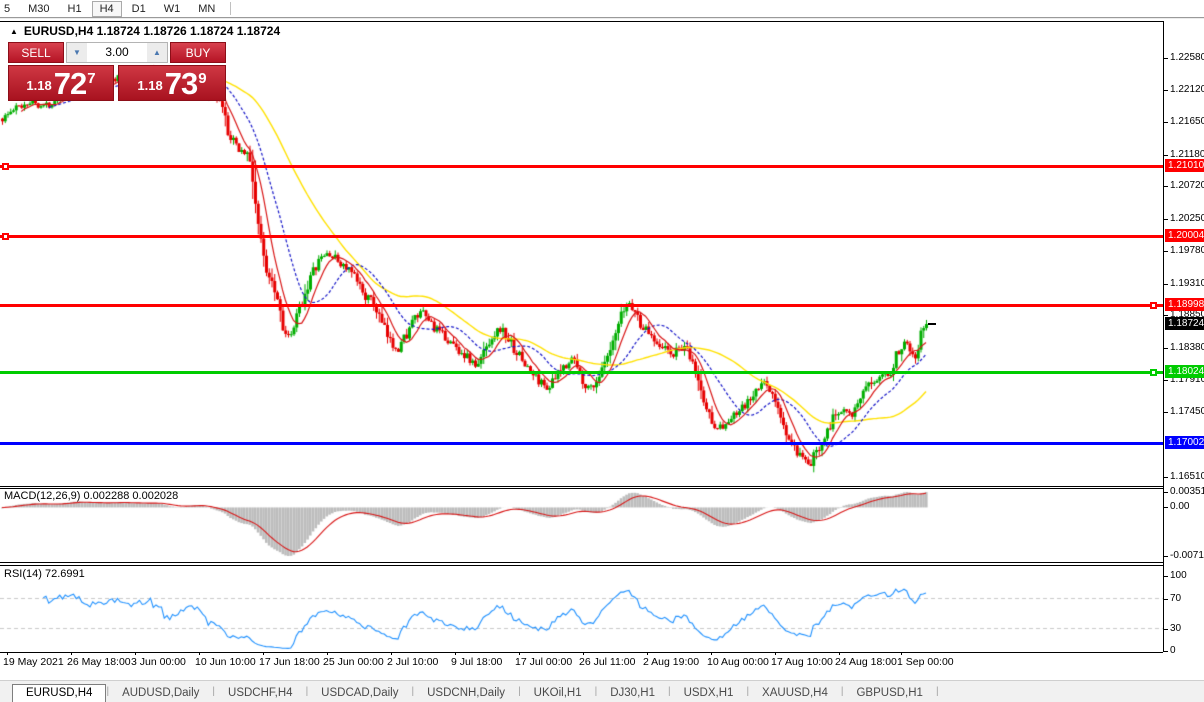 Image resolution: width=1204 pixels, height=702 pixels. I want to click on time-axis-label: 26 May 18:00, so click(99, 662).